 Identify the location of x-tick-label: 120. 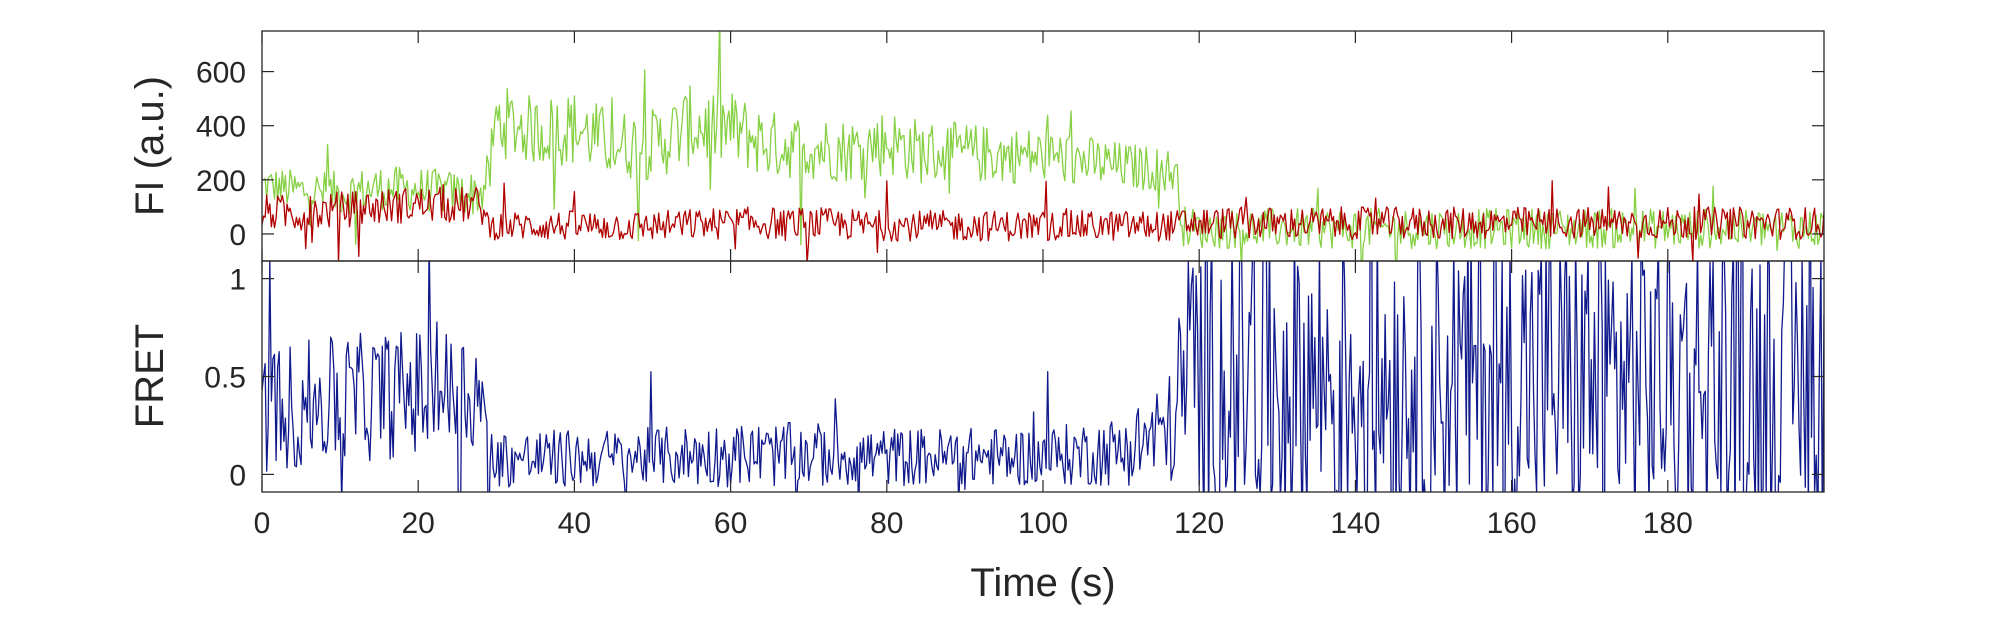
(1199, 523).